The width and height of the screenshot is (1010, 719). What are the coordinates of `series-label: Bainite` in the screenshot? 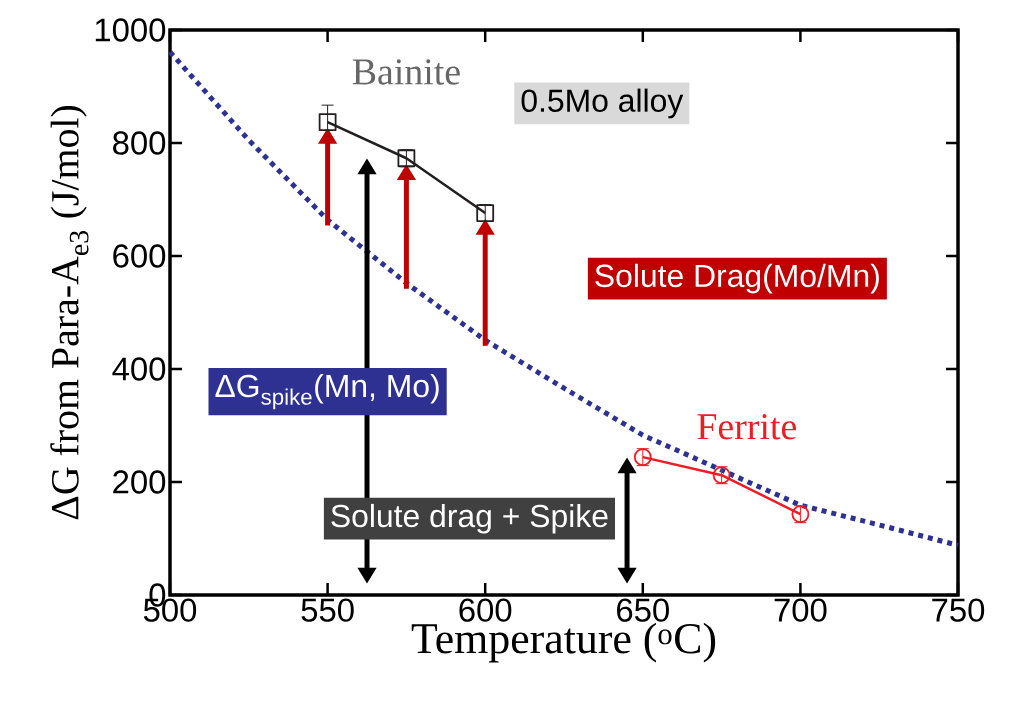 It's located at (406, 72).